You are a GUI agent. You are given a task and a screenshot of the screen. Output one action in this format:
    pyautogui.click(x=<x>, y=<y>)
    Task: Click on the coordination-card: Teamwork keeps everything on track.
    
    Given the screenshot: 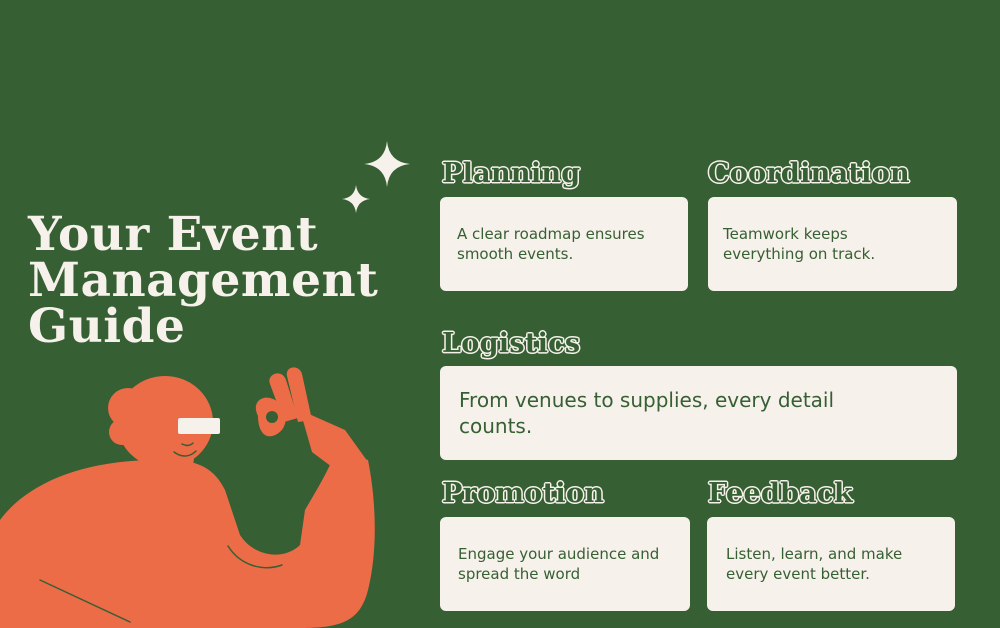 What is the action you would take?
    pyautogui.click(x=832, y=244)
    